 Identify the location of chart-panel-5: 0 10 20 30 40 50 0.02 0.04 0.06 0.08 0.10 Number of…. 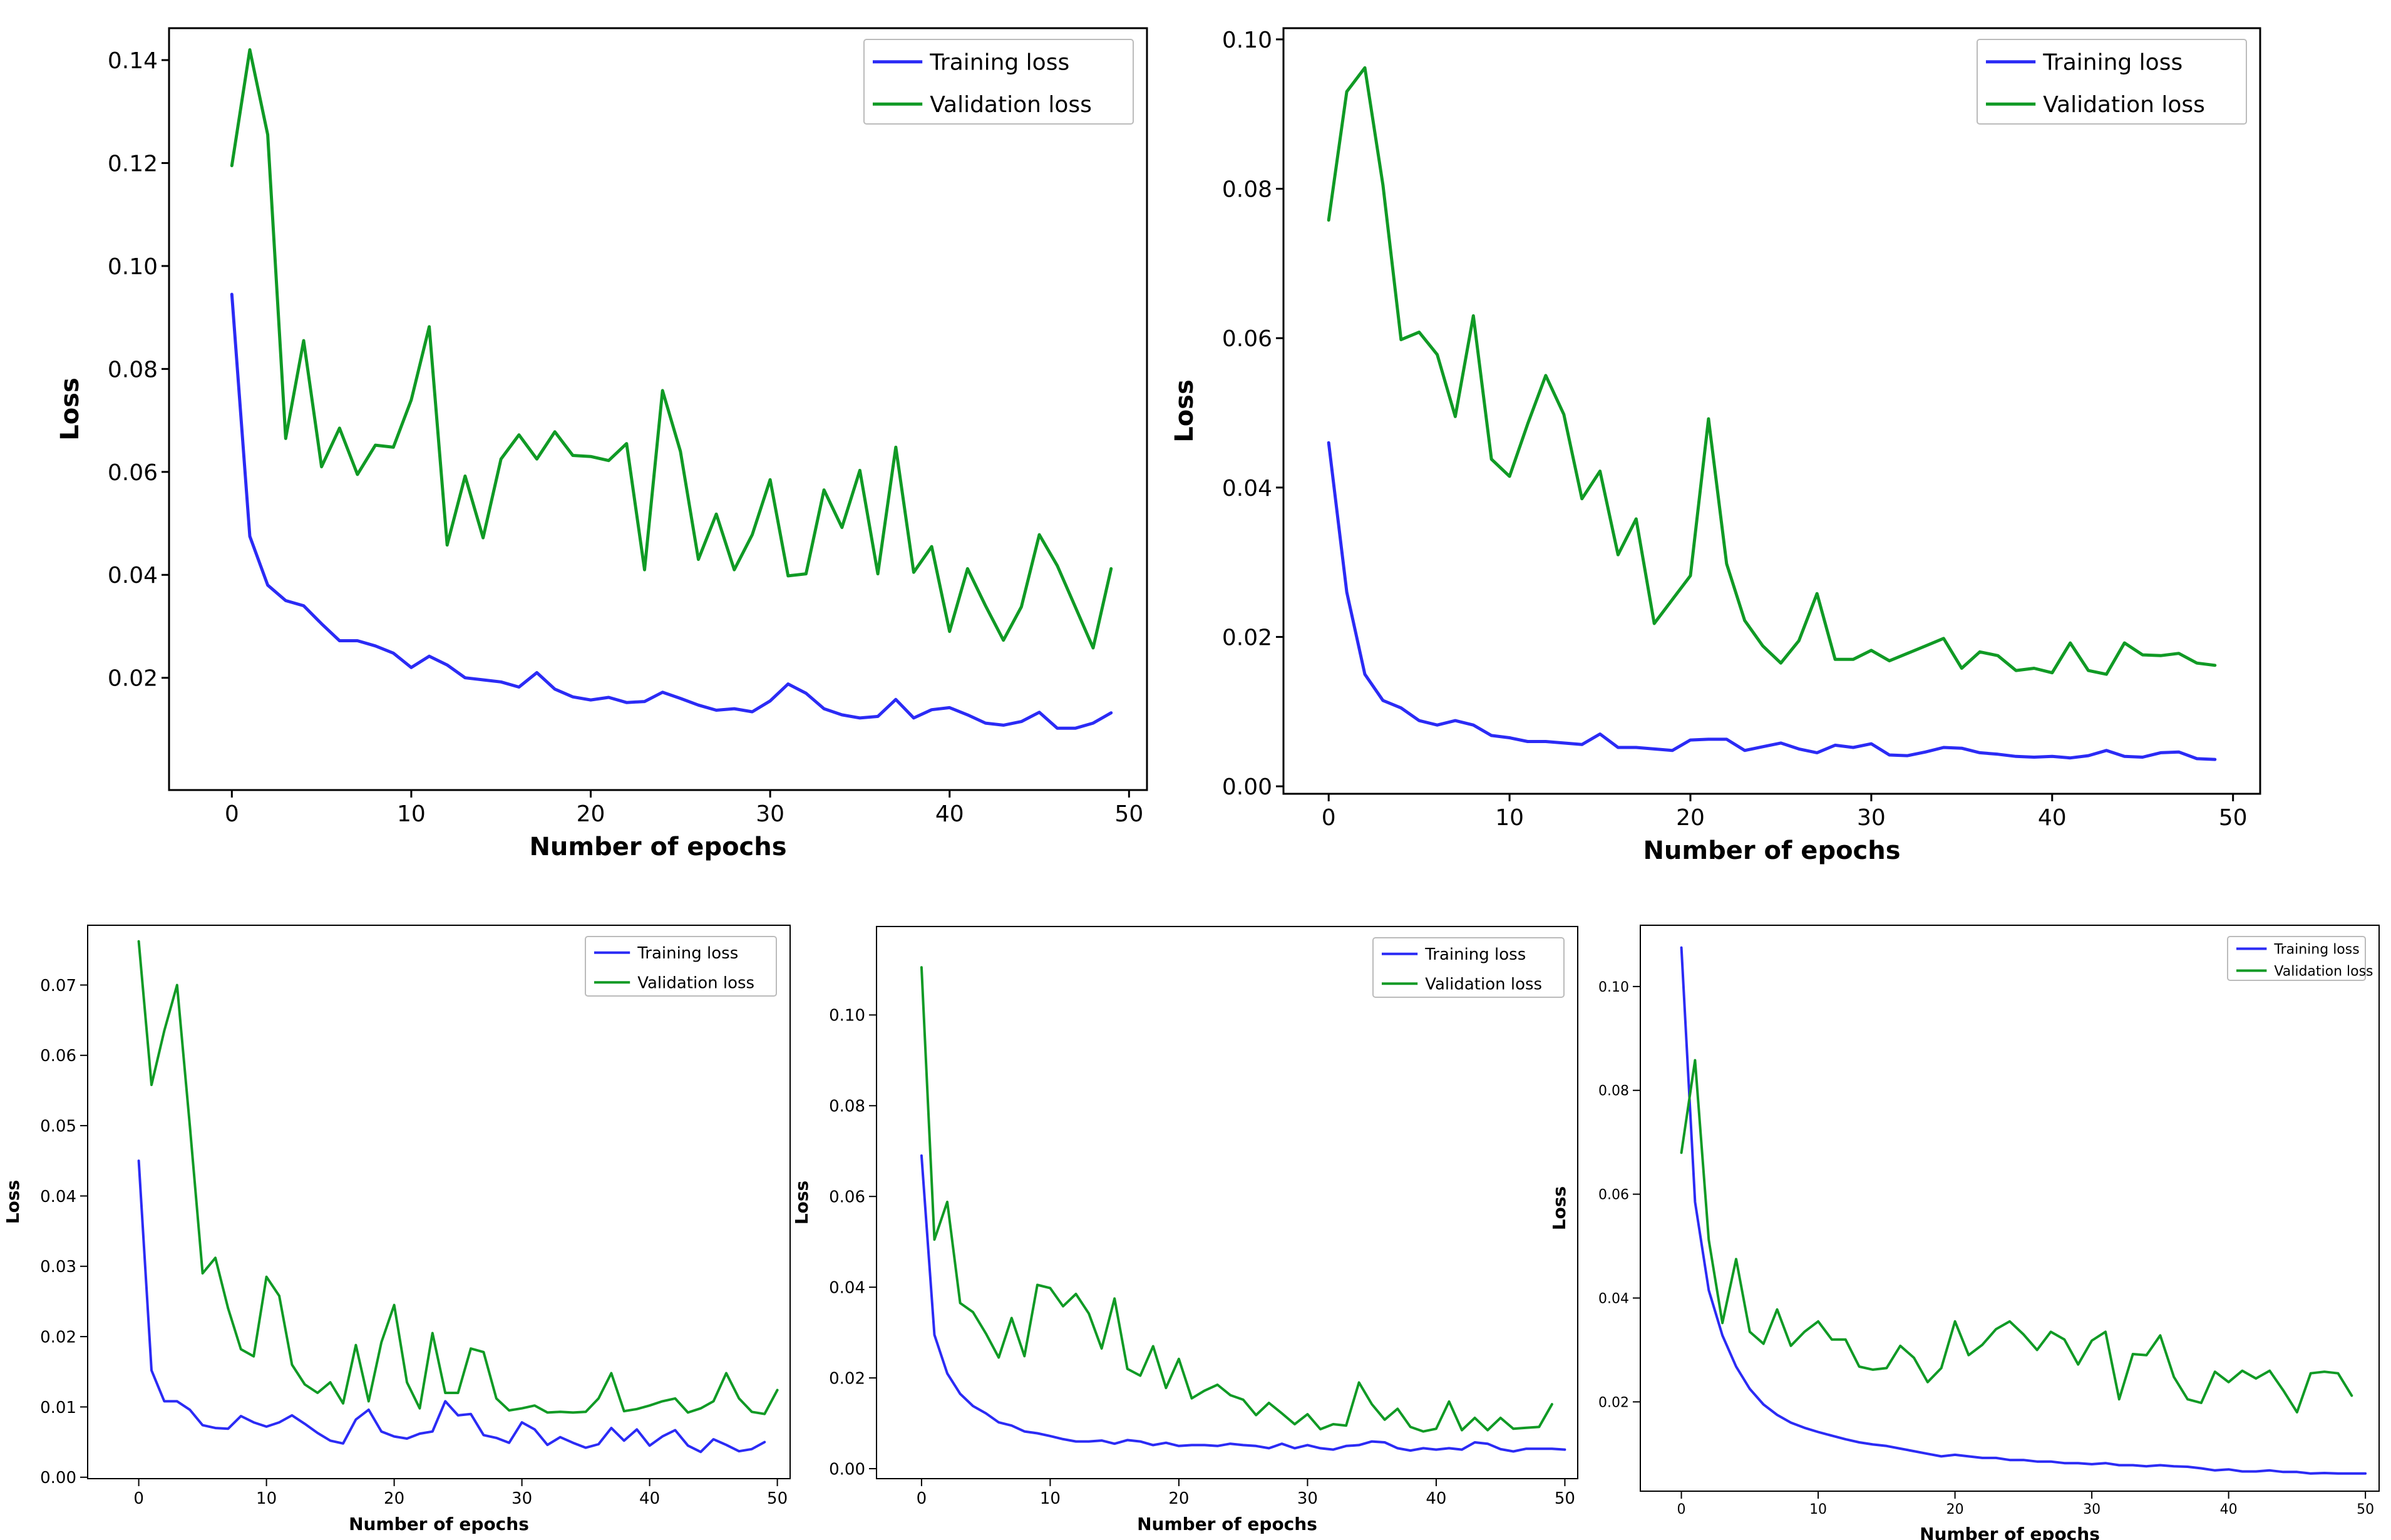
(1964, 1232).